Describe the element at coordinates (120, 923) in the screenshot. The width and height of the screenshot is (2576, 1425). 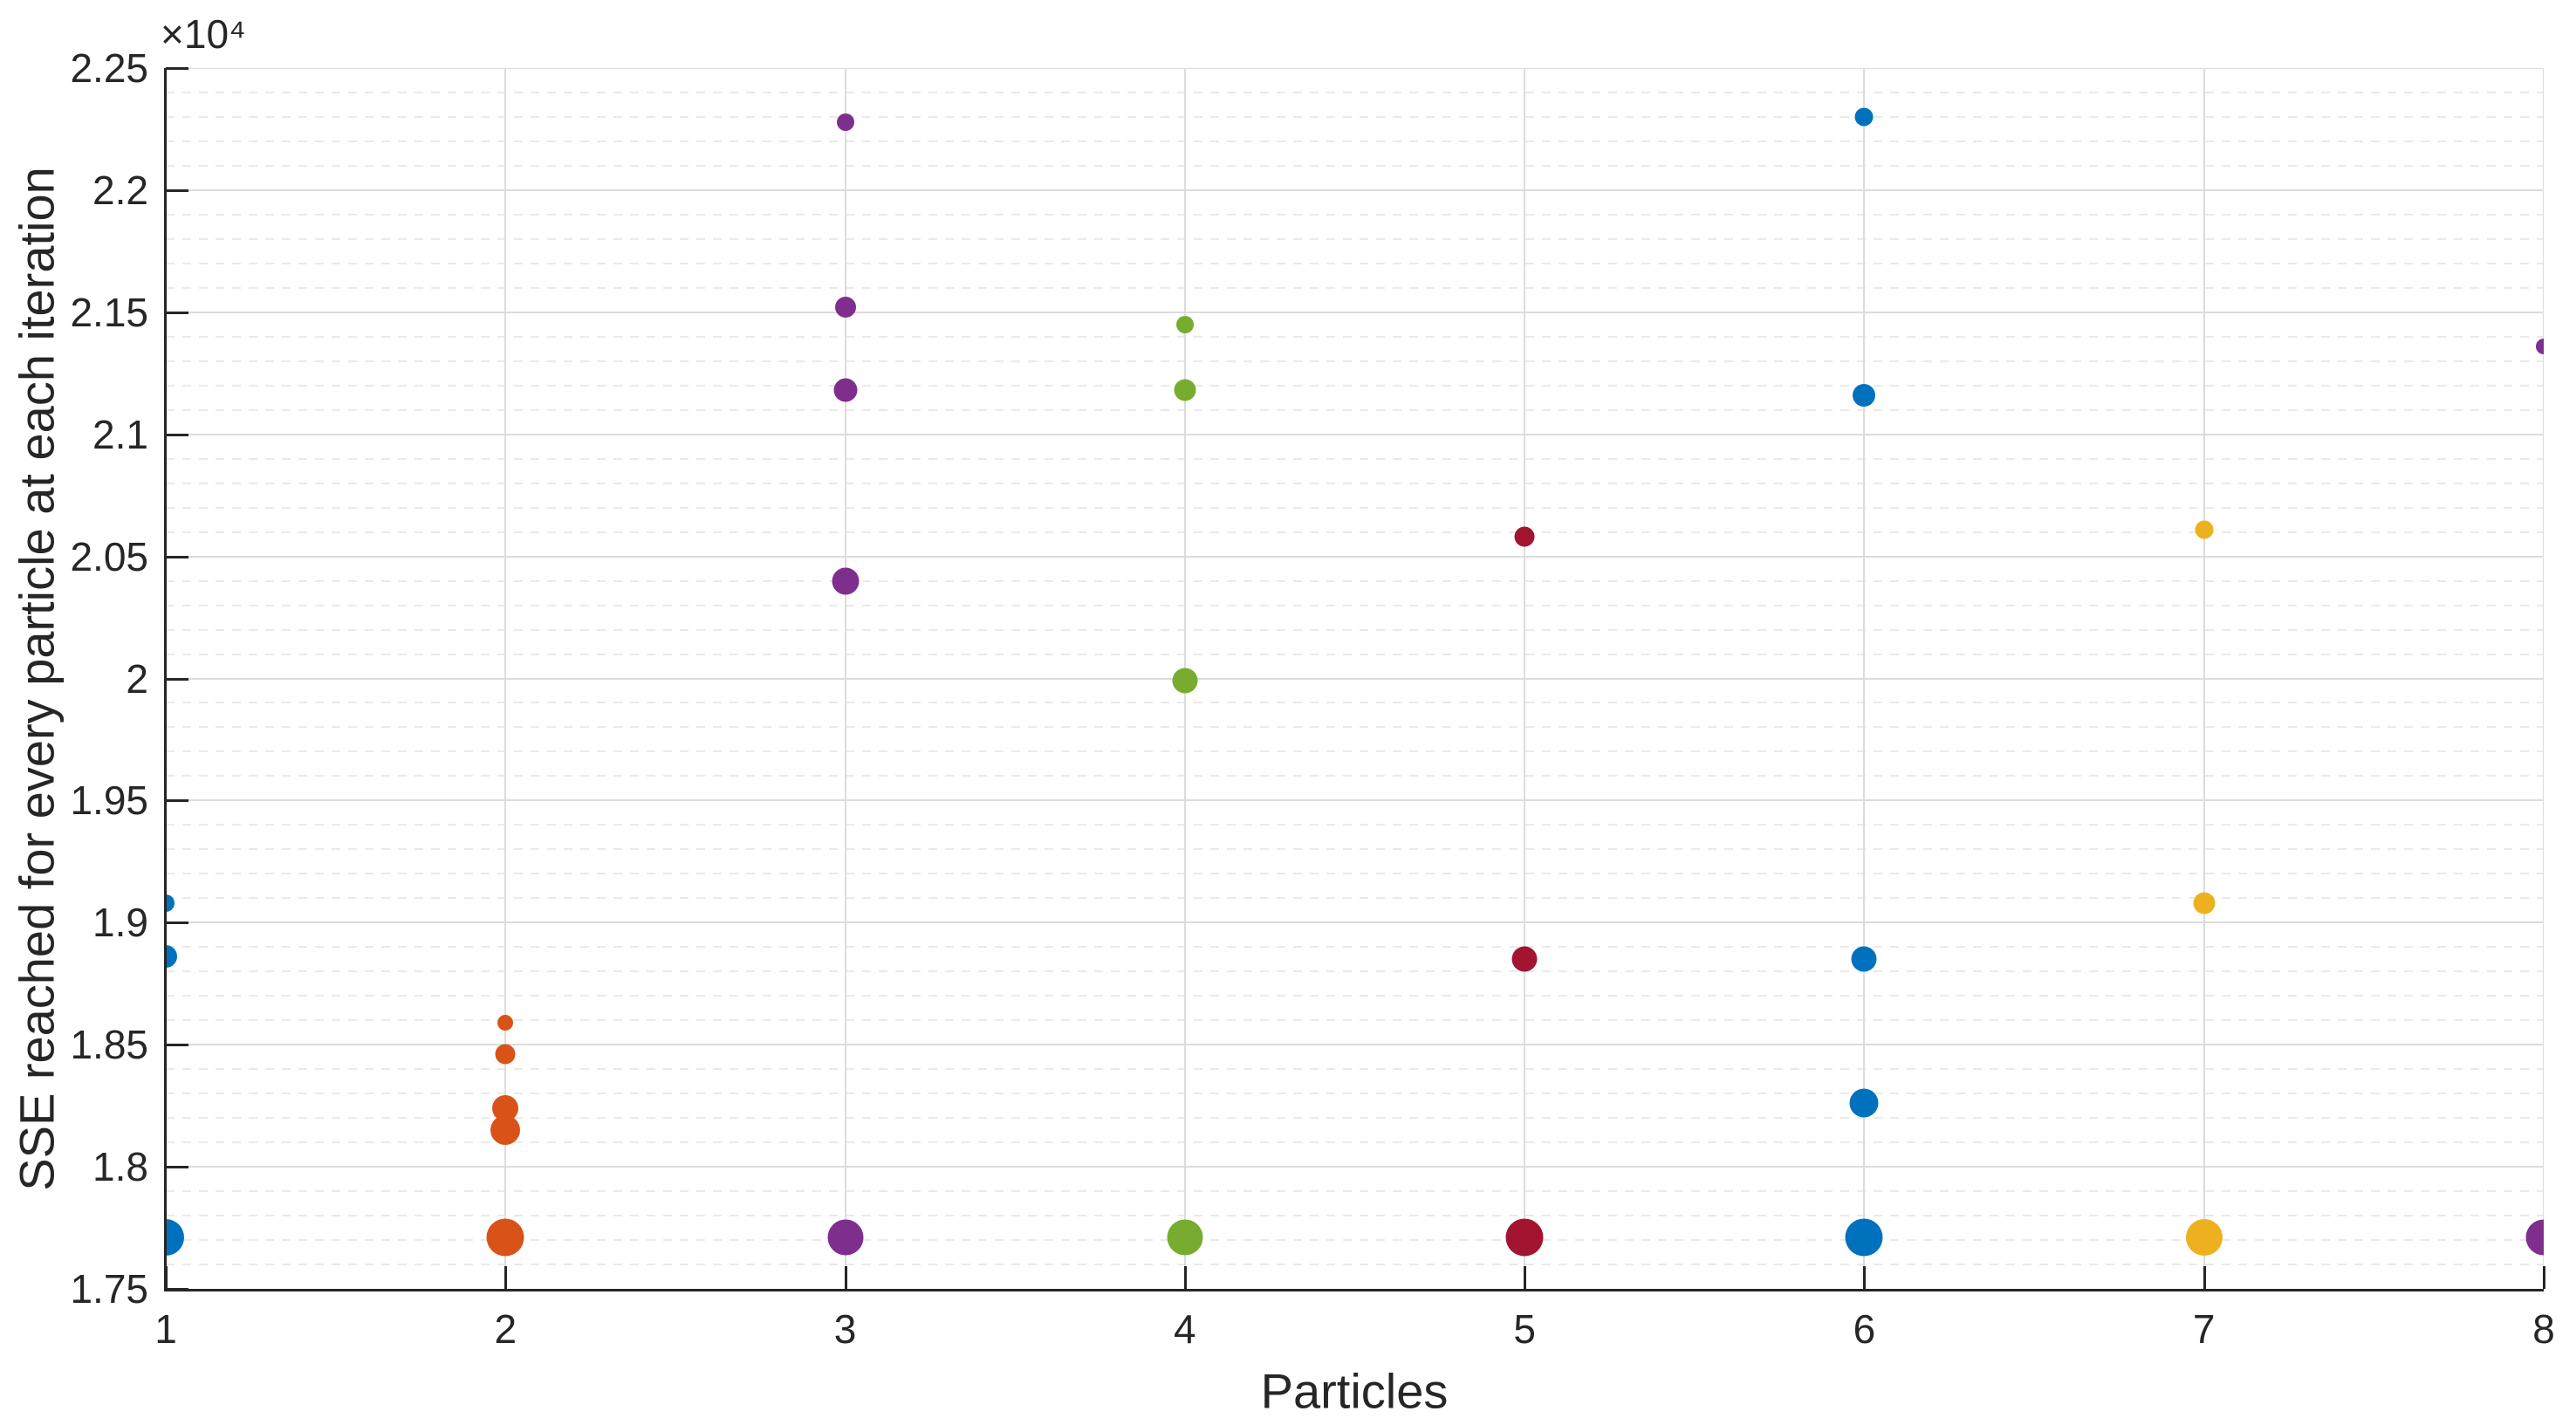
I see `y-tick-label: 1.9` at that location.